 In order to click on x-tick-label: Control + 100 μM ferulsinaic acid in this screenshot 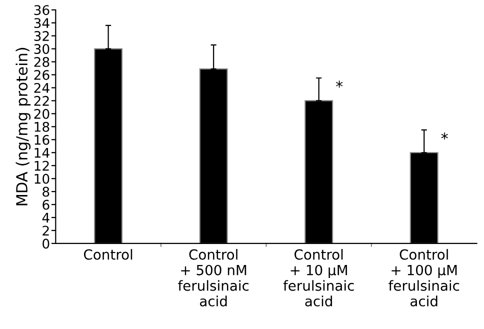, I will do `click(424, 277)`.